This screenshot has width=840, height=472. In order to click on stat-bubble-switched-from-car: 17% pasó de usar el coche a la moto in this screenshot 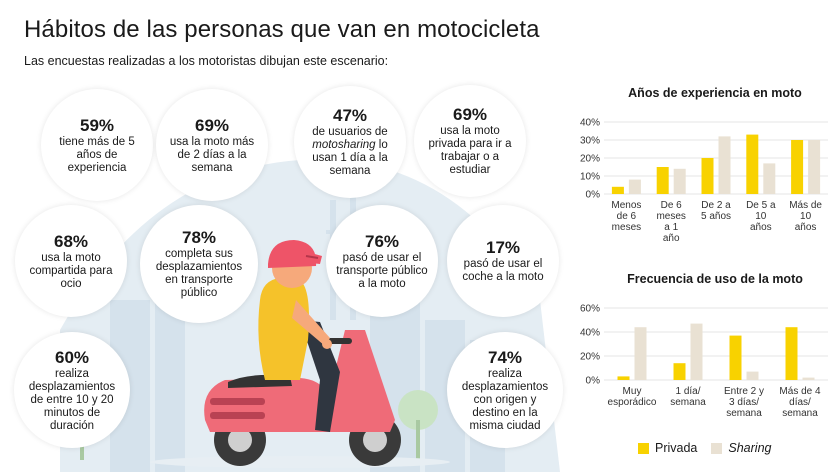, I will do `click(503, 261)`.